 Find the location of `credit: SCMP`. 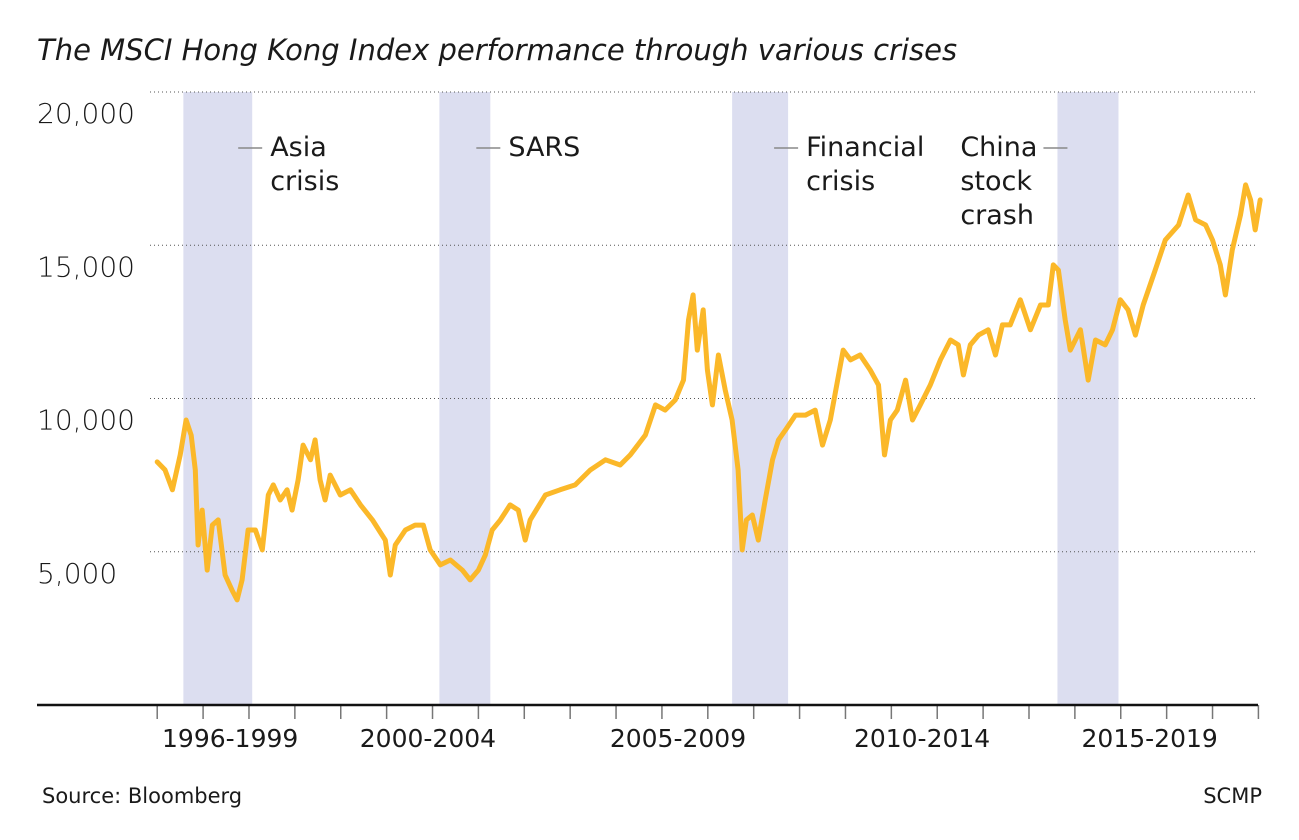

credit: SCMP is located at coordinates (1232, 796).